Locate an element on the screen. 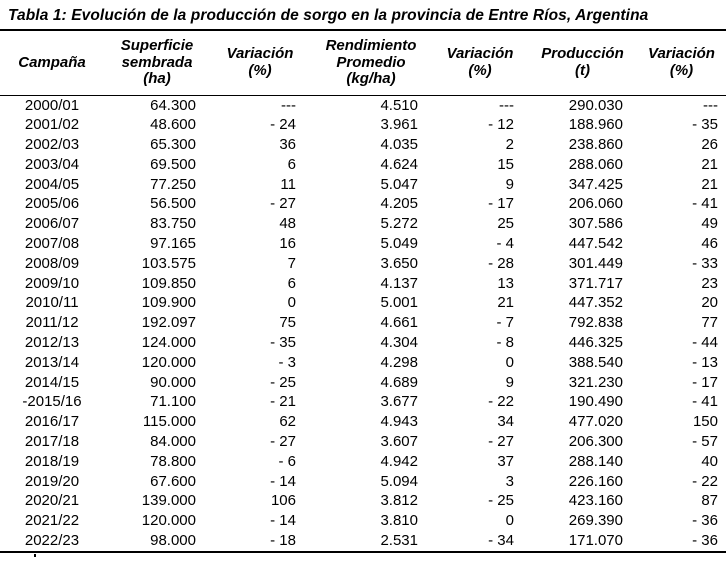 Image resolution: width=726 pixels, height=564 pixels. cell-campana: 2022/23 is located at coordinates (52, 541).